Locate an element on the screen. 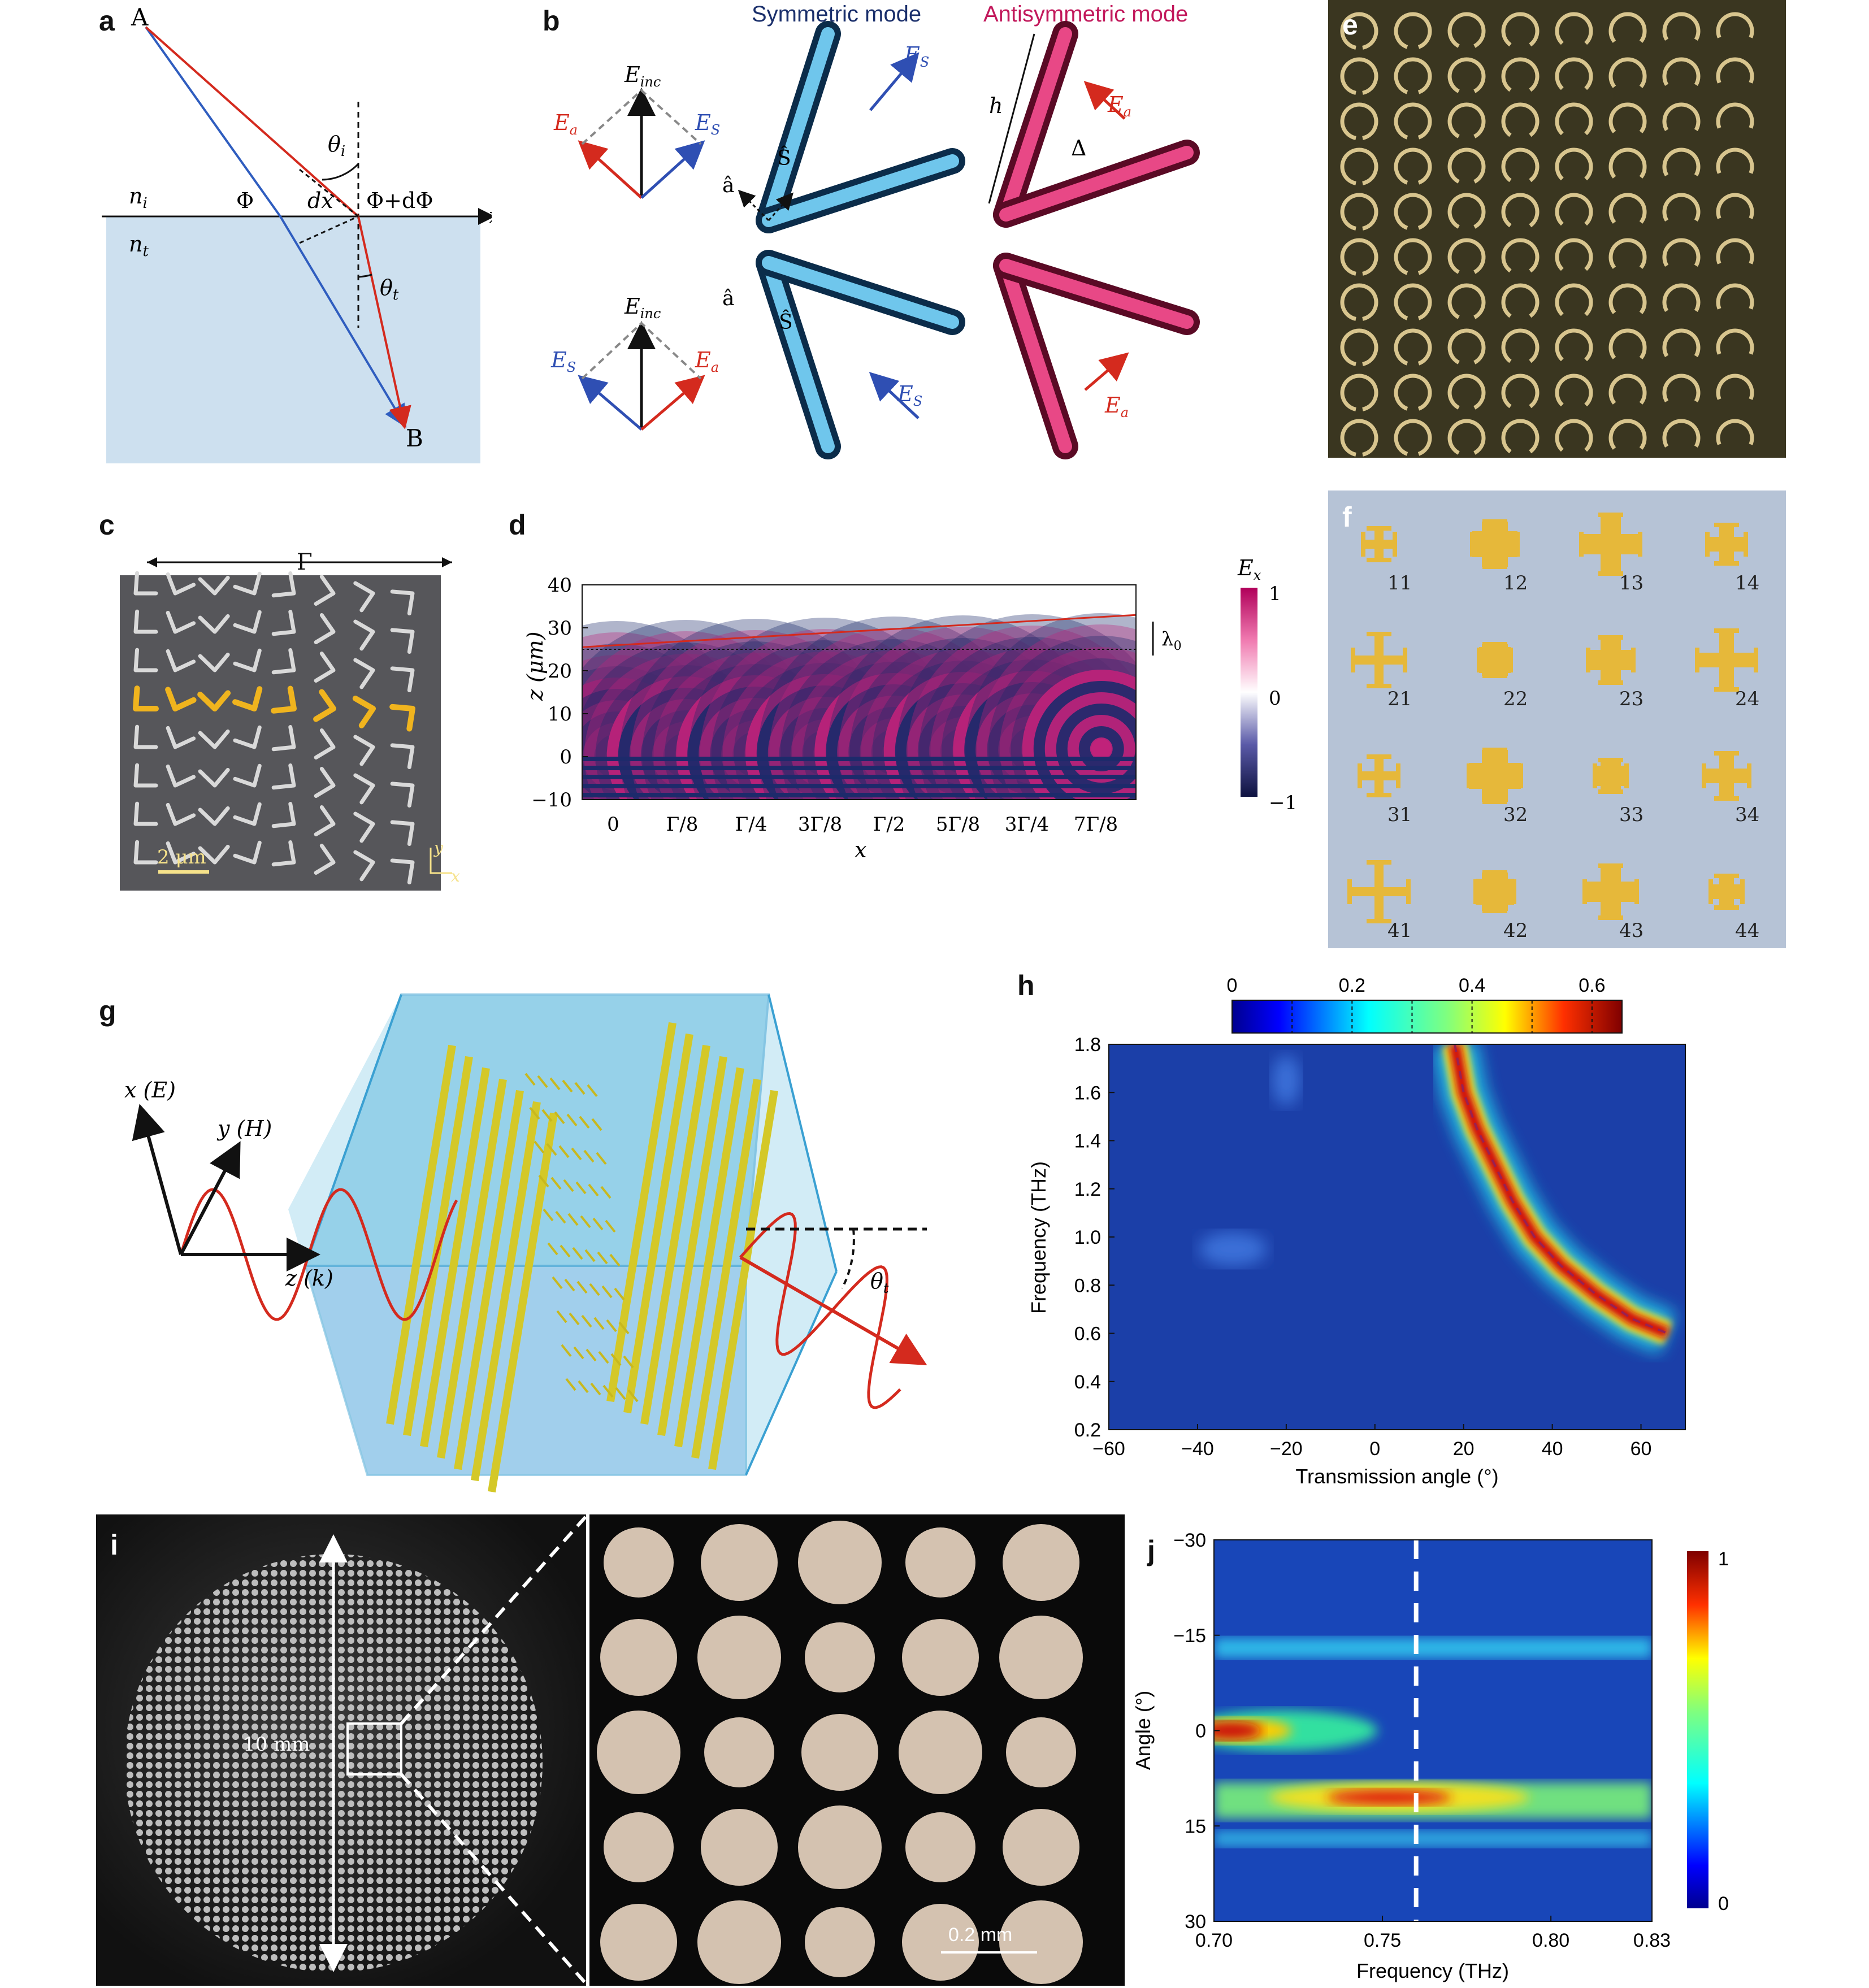 Image resolution: width=1869 pixels, height=1988 pixels. blue-transmitted-ray is located at coordinates (343, 322).